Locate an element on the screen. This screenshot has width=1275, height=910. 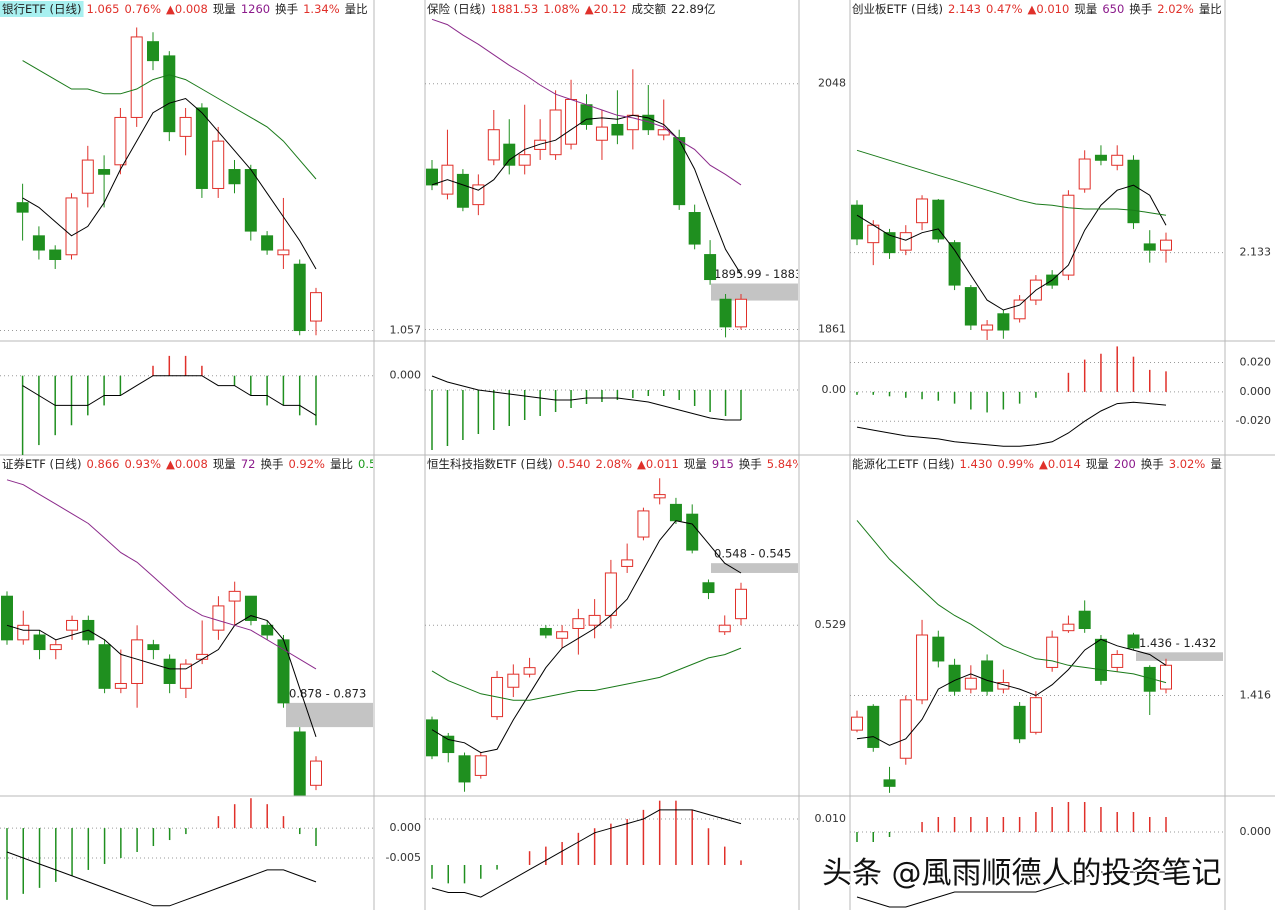
header-item: 72 is located at coordinates (248, 464).